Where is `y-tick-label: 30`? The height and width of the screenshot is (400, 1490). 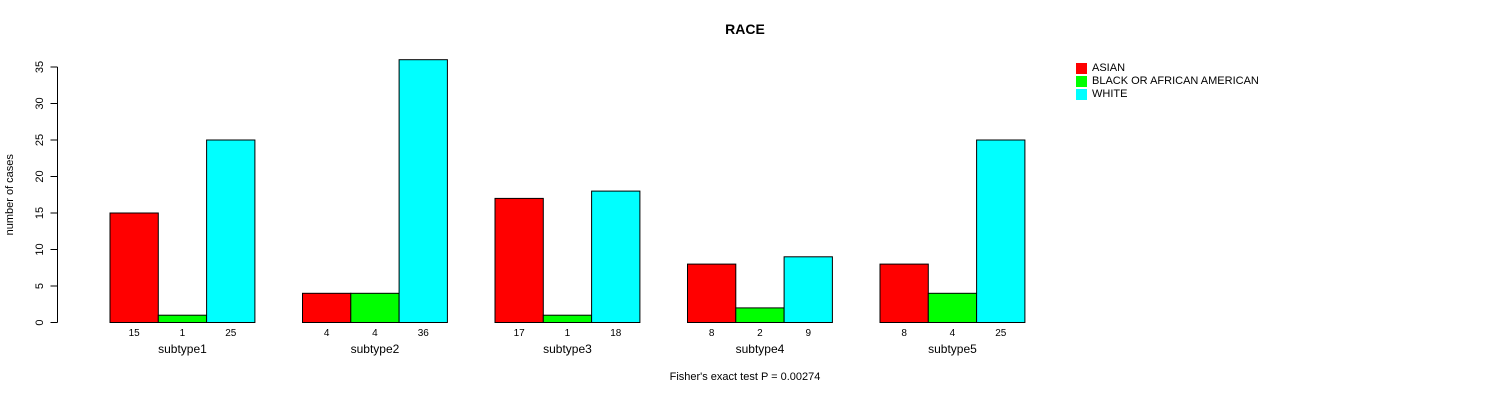
y-tick-label: 30 is located at coordinates (40, 103).